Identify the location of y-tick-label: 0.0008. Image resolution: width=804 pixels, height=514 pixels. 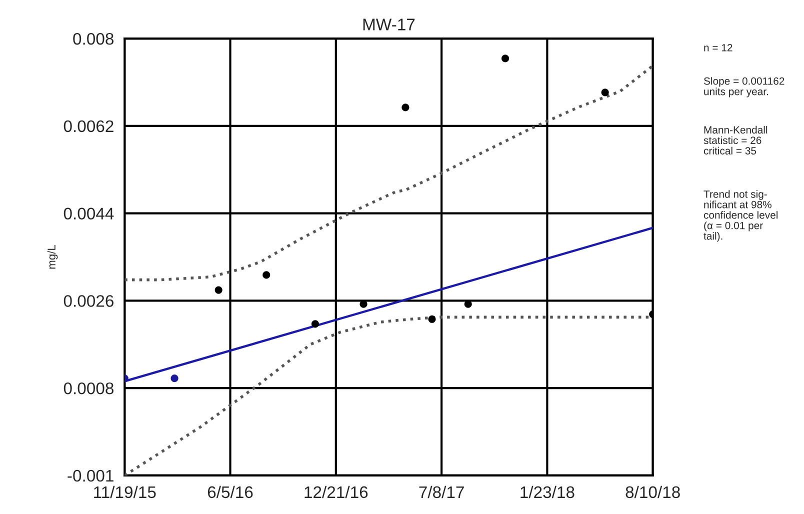
(89, 388).